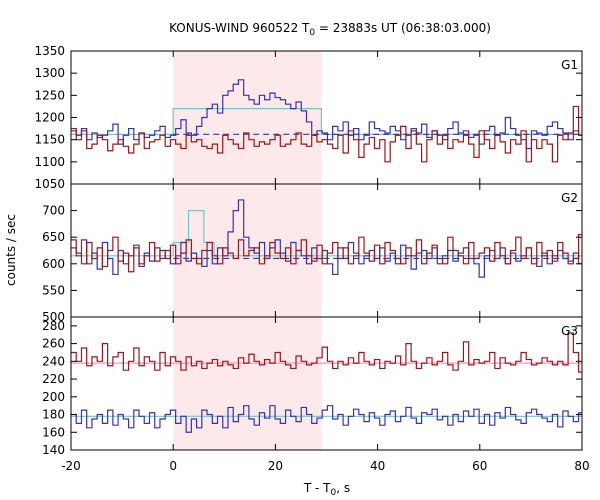  Describe the element at coordinates (53, 397) in the screenshot. I see `y-tick-label: 200` at that location.